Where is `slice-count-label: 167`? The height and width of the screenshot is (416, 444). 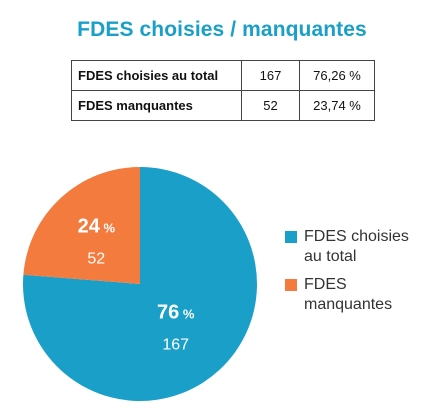
slice-count-label: 167 is located at coordinates (175, 345).